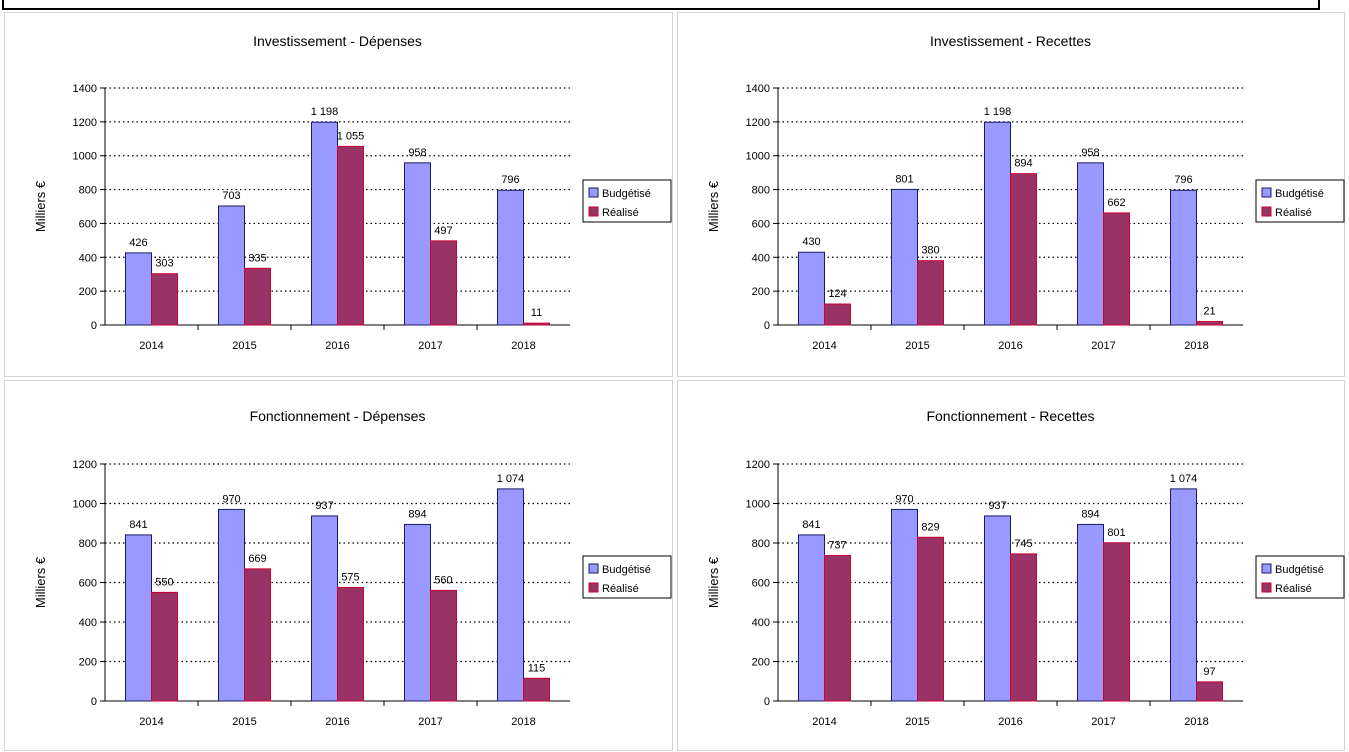 The image size is (1349, 752). Describe the element at coordinates (537, 668) in the screenshot. I see `data-label: 115` at that location.